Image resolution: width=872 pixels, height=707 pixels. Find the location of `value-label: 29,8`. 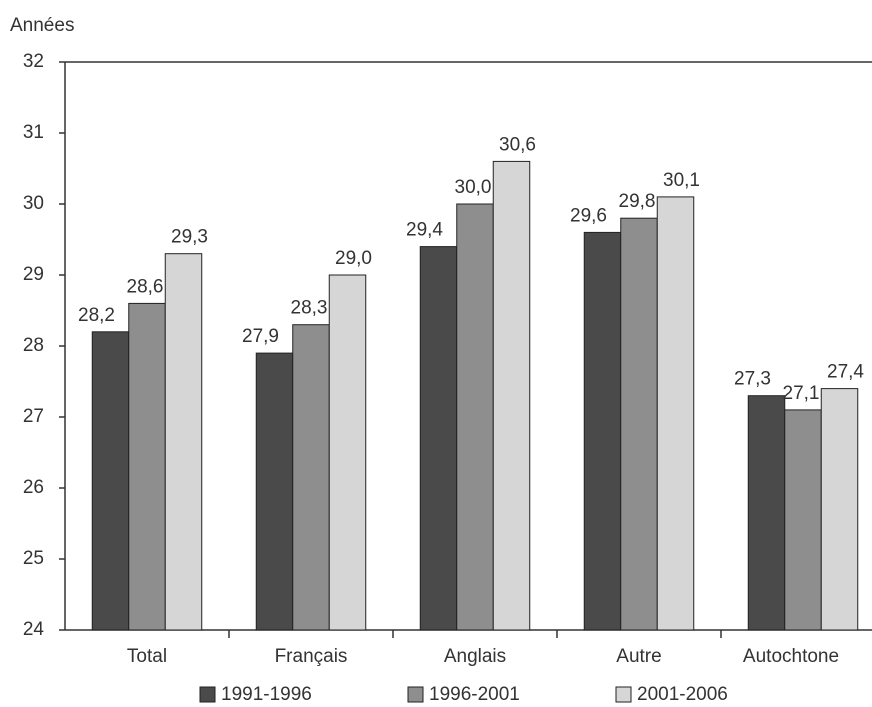

value-label: 29,8 is located at coordinates (637, 201).